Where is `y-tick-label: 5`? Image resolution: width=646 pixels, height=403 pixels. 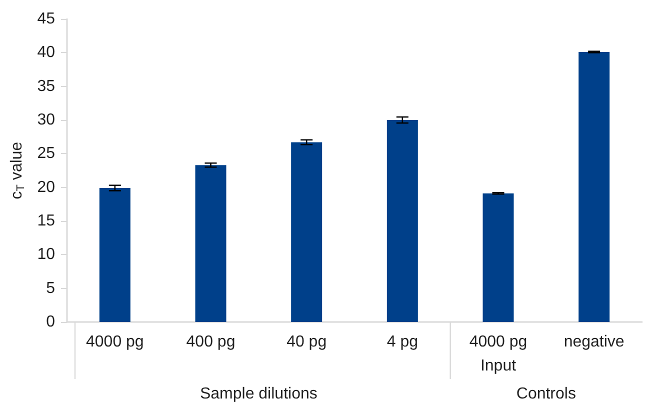
y-tick-label: 5 is located at coordinates (51, 288).